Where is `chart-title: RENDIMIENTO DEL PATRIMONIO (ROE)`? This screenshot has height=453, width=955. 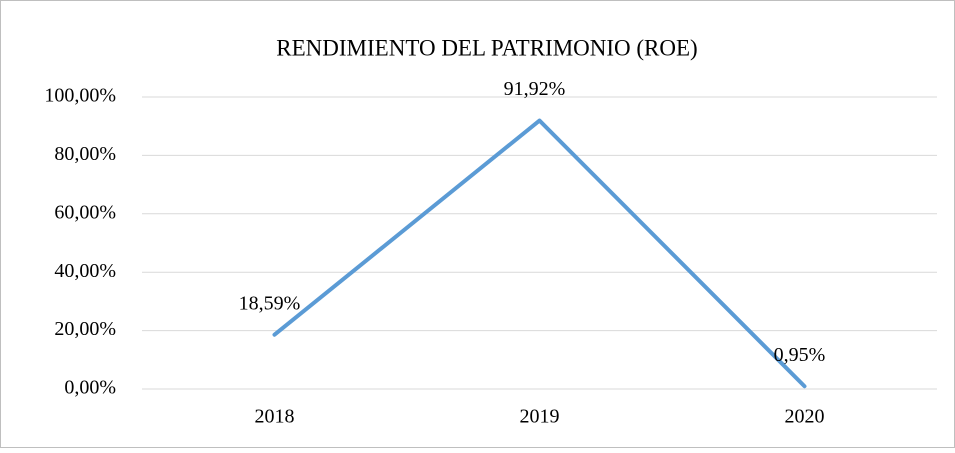
chart-title: RENDIMIENTO DEL PATRIMONIO (ROE) is located at coordinates (486, 47).